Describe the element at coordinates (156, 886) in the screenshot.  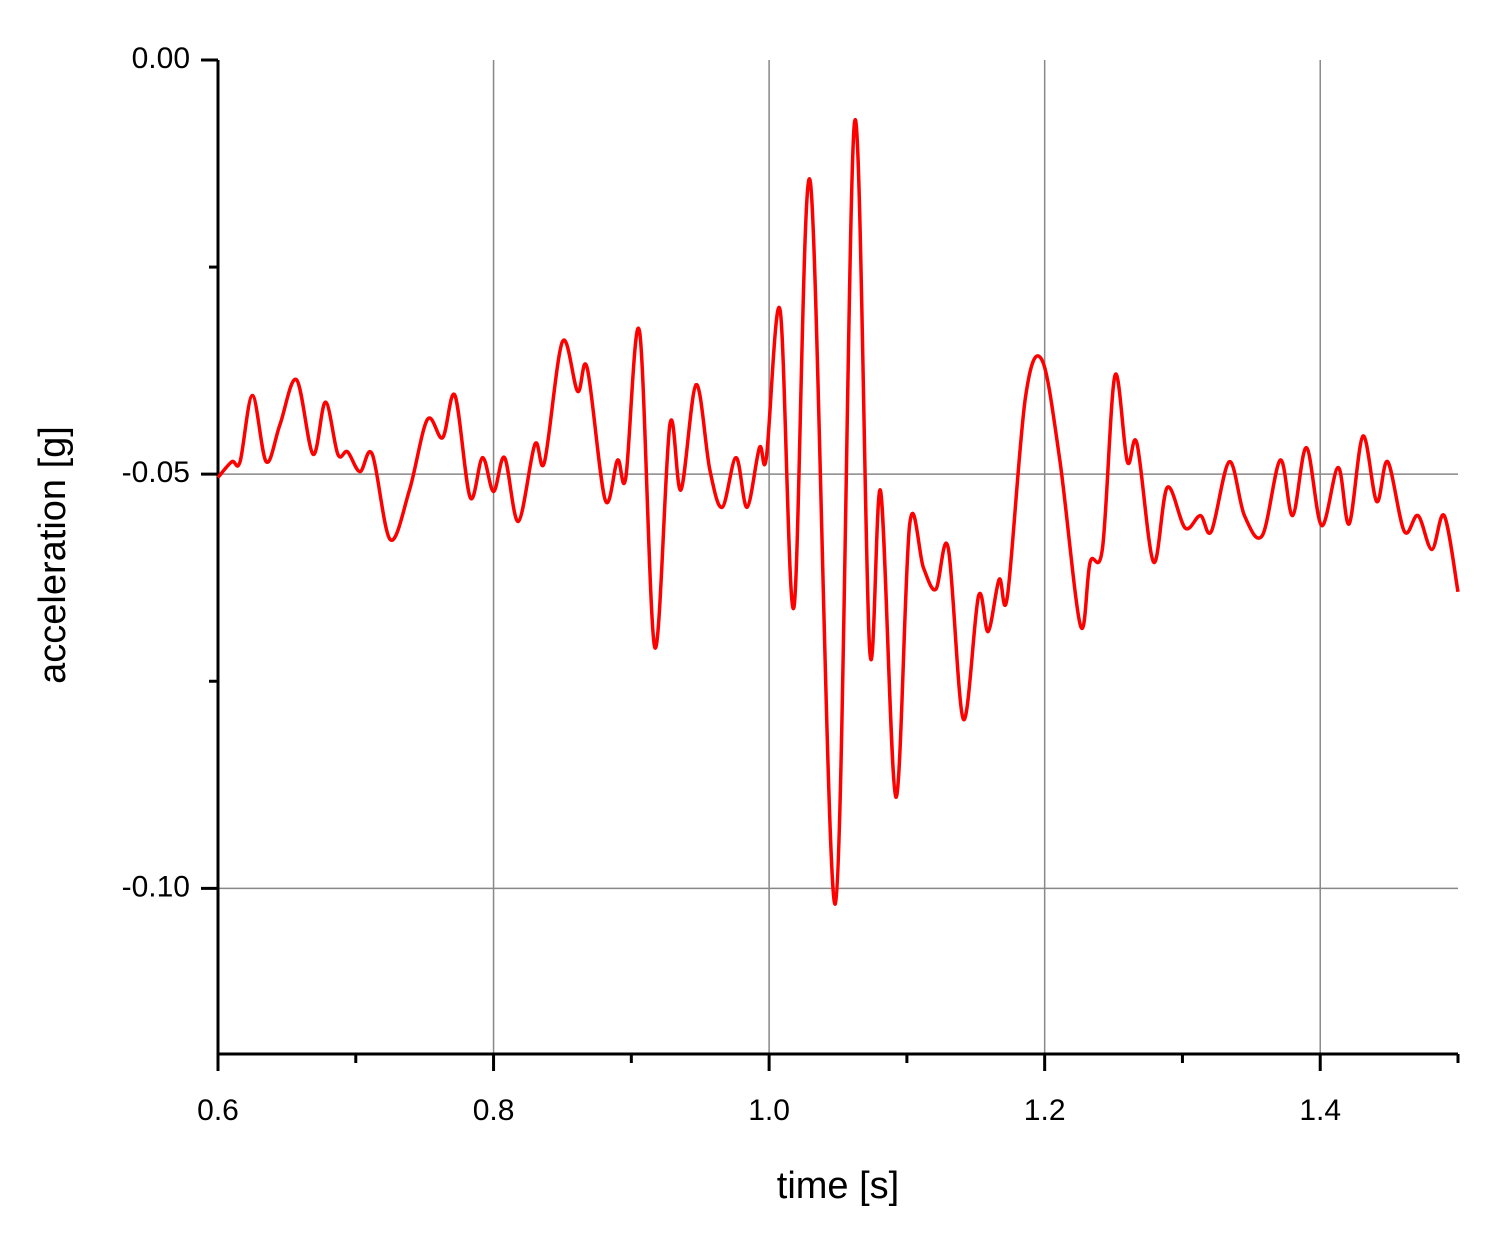
I see `y-tick-label: -0.10` at that location.